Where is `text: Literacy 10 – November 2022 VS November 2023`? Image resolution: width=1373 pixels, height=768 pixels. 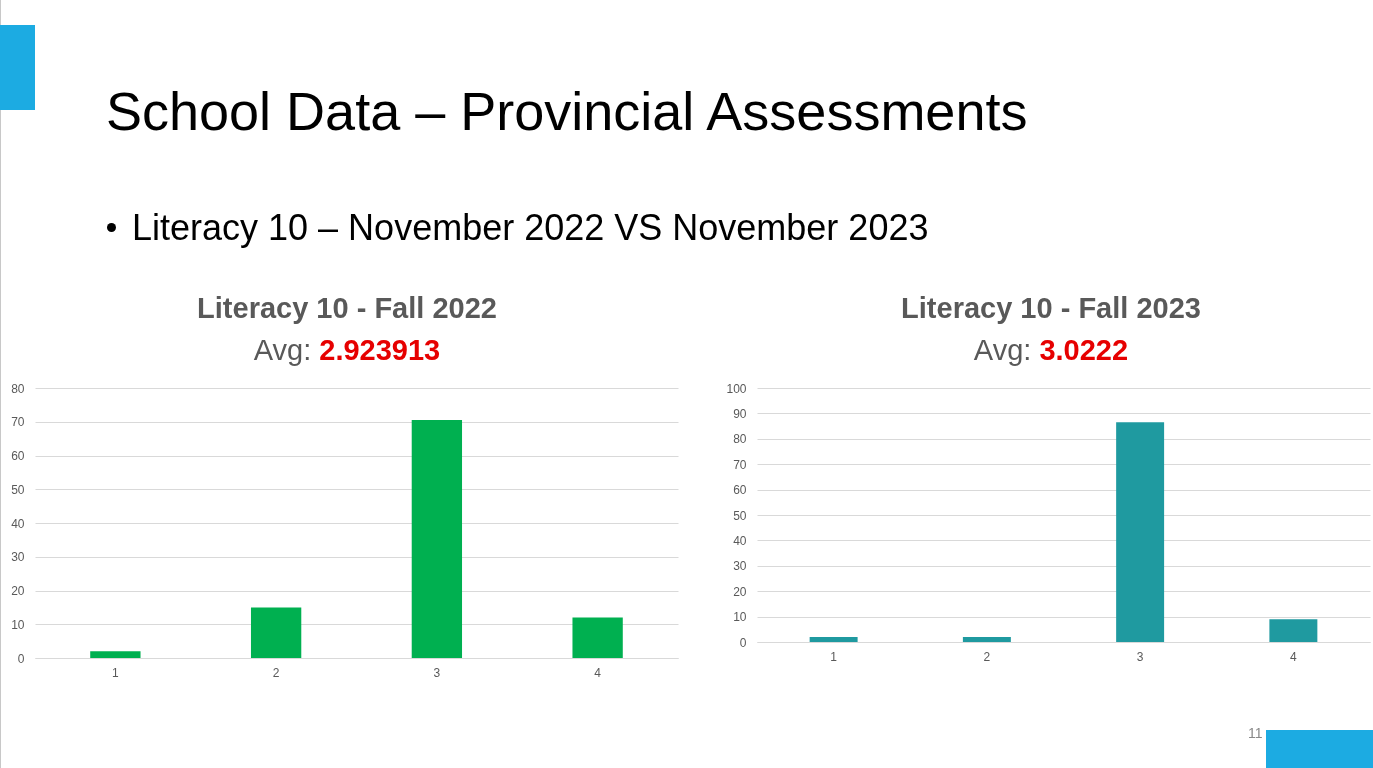 text: Literacy 10 – November 2022 VS November 2023 is located at coordinates (530, 227).